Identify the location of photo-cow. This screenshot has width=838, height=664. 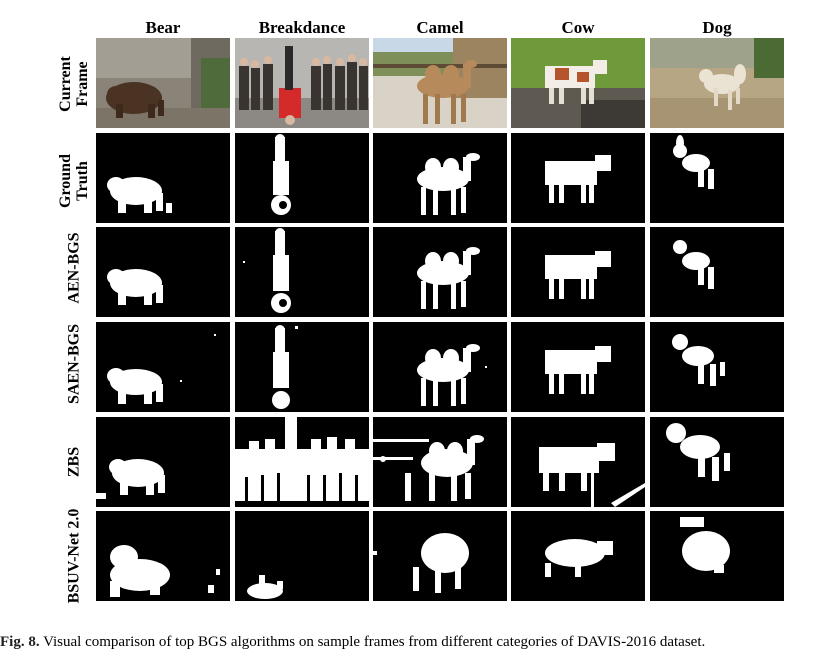
(578, 83).